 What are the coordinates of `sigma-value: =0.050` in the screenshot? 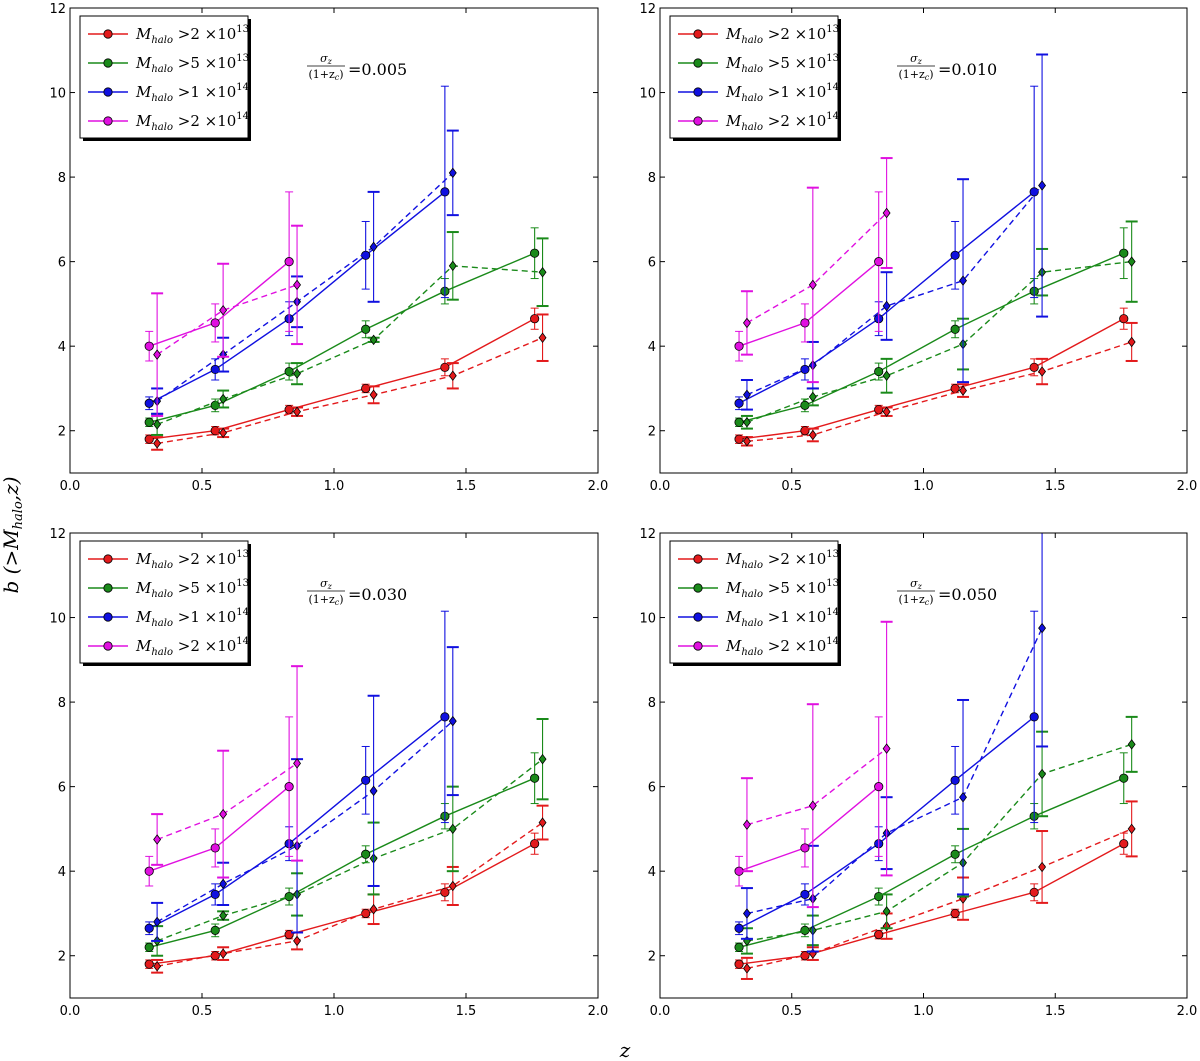 It's located at (967, 594).